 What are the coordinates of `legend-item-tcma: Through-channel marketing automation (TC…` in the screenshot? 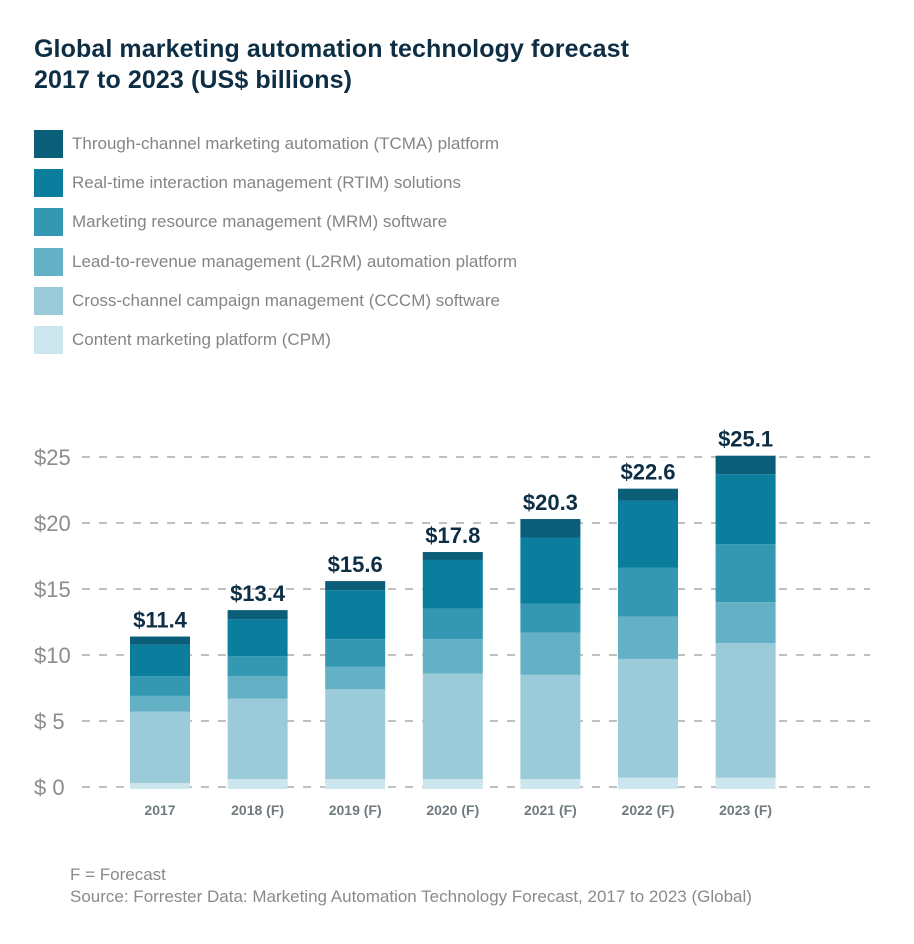 It's located at (275, 144).